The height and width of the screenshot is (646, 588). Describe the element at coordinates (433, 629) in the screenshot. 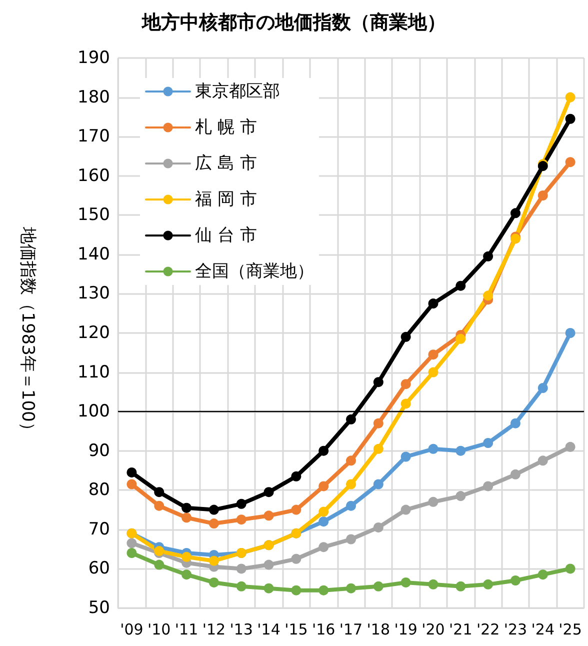

I see `x-tick-label: '20` at that location.